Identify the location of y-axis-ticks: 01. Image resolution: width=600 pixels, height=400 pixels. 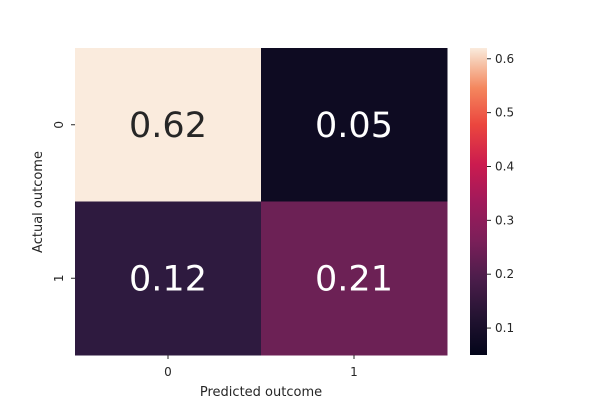
(63, 201).